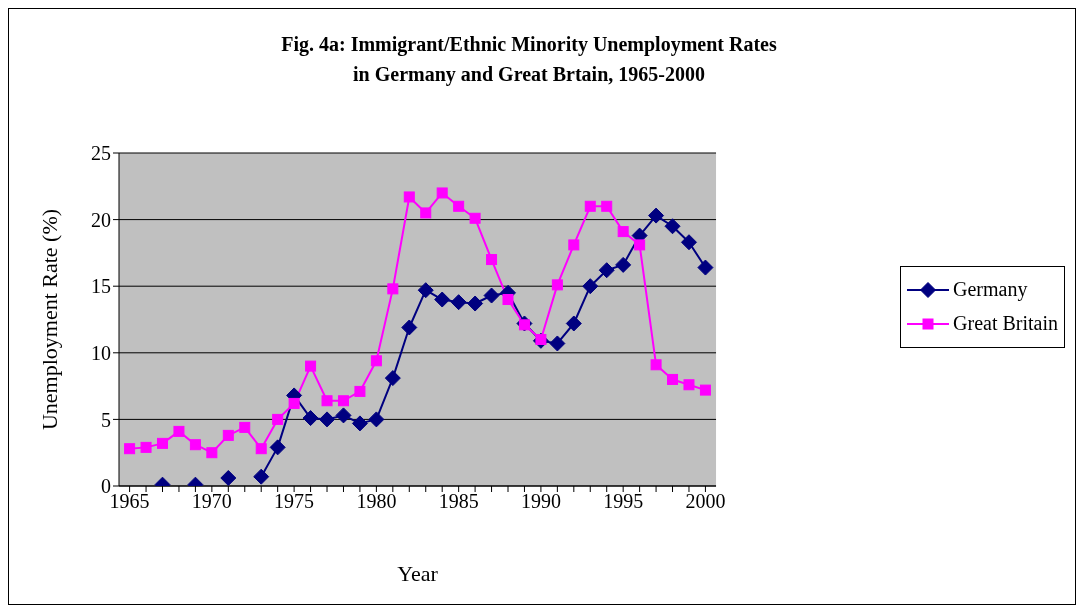 This screenshot has width=1084, height=613. I want to click on x-tick-label: 1965, so click(129, 501).